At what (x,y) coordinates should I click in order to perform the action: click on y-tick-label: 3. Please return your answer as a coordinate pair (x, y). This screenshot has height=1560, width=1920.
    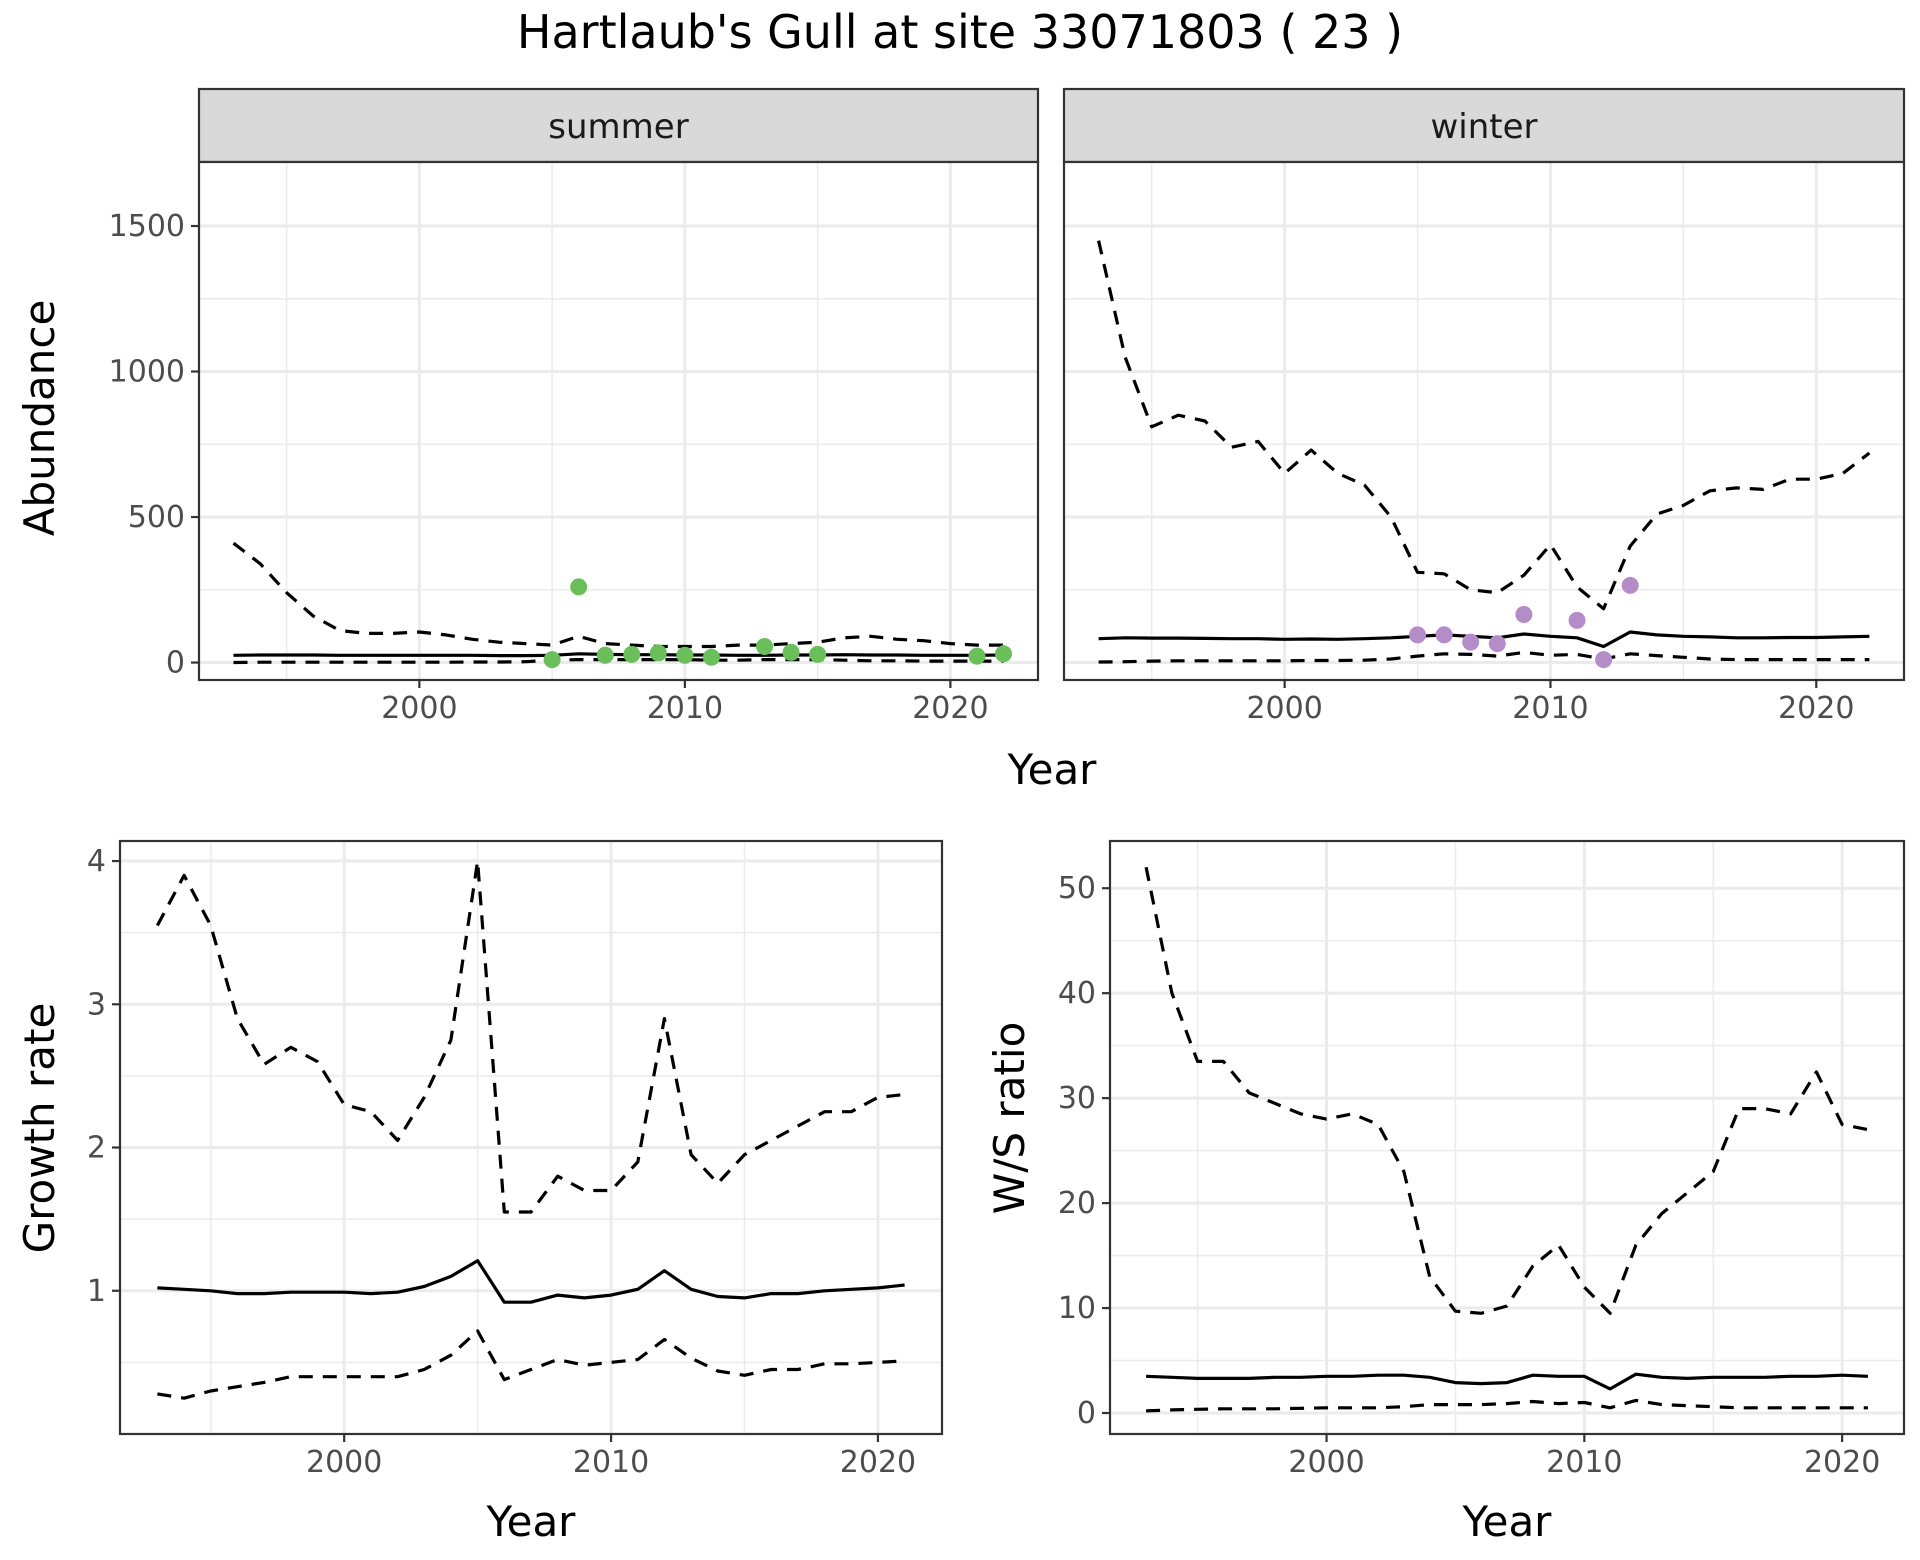
    Looking at the image, I should click on (96, 1004).